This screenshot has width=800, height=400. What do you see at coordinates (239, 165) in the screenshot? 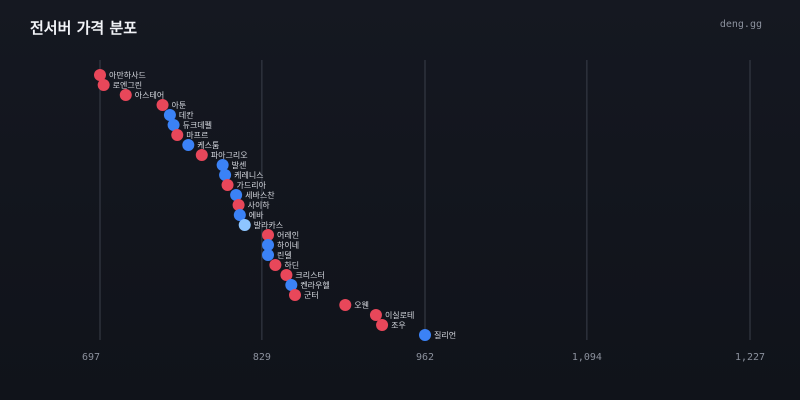
I see `point-label: 발센` at bounding box center [239, 165].